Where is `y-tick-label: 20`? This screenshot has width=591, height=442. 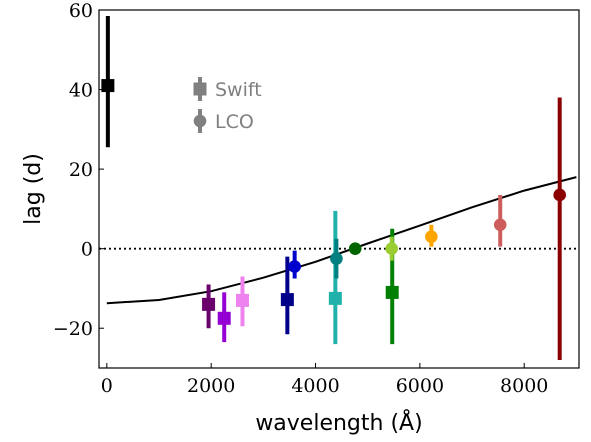 y-tick-label: 20 is located at coordinates (81, 170).